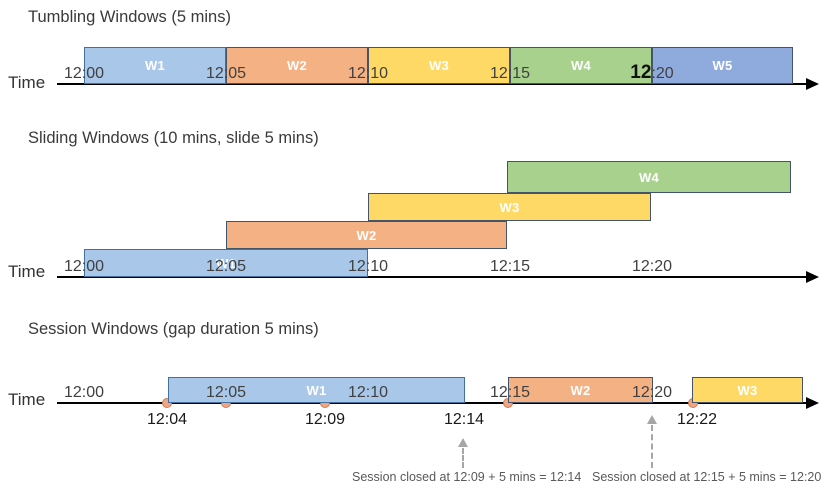 This screenshot has height=498, width=829. Describe the element at coordinates (129, 17) in the screenshot. I see `tumbling-title: Tumbling Windows (5 mins)` at that location.